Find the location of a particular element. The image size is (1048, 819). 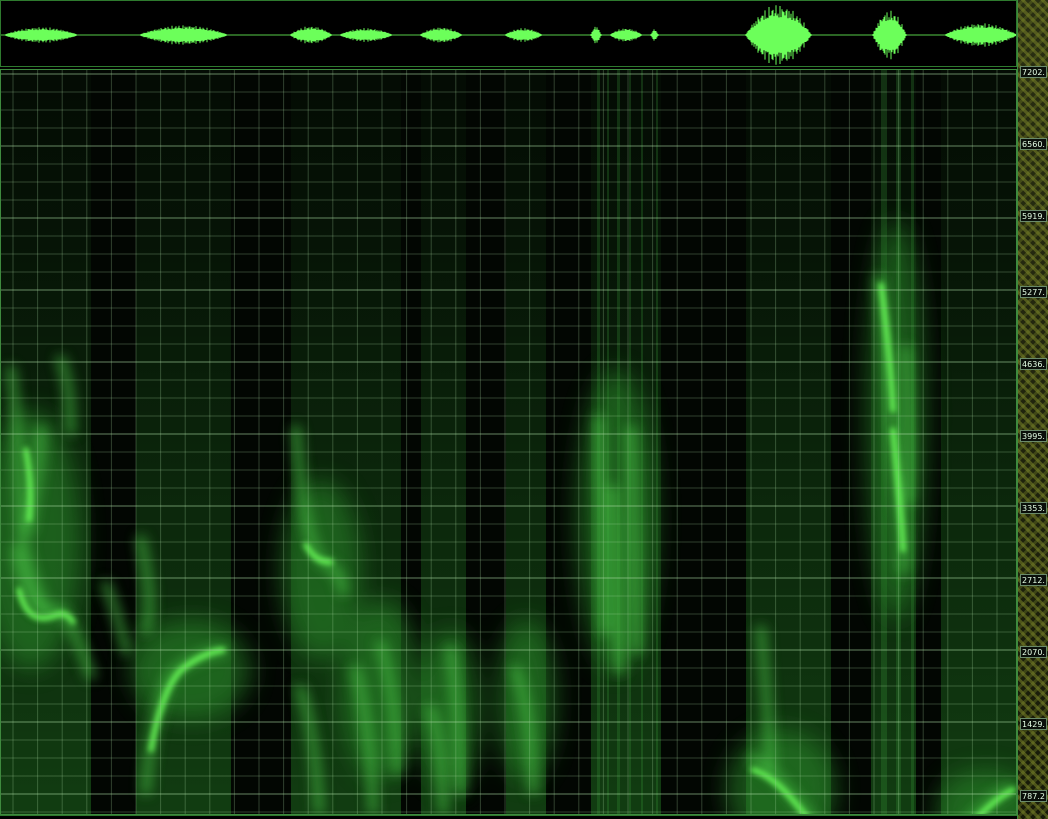

frequency-label: 5919. is located at coordinates (1033, 216).